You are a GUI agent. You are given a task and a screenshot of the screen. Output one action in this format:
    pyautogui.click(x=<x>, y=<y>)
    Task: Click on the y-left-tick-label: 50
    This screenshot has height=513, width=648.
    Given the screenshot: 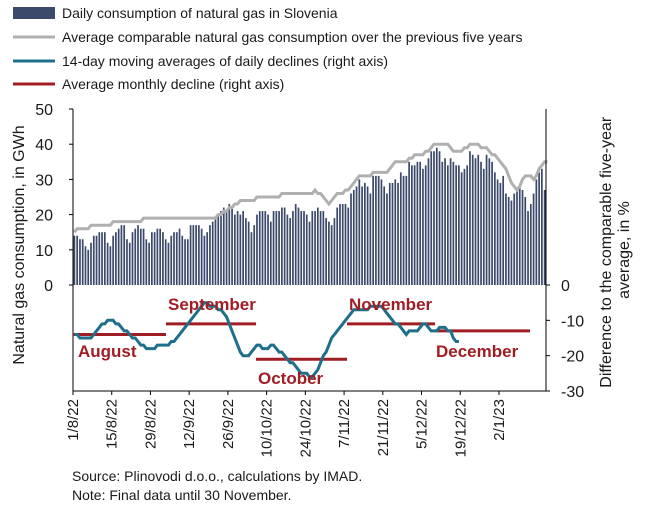 What is the action you would take?
    pyautogui.click(x=44, y=110)
    